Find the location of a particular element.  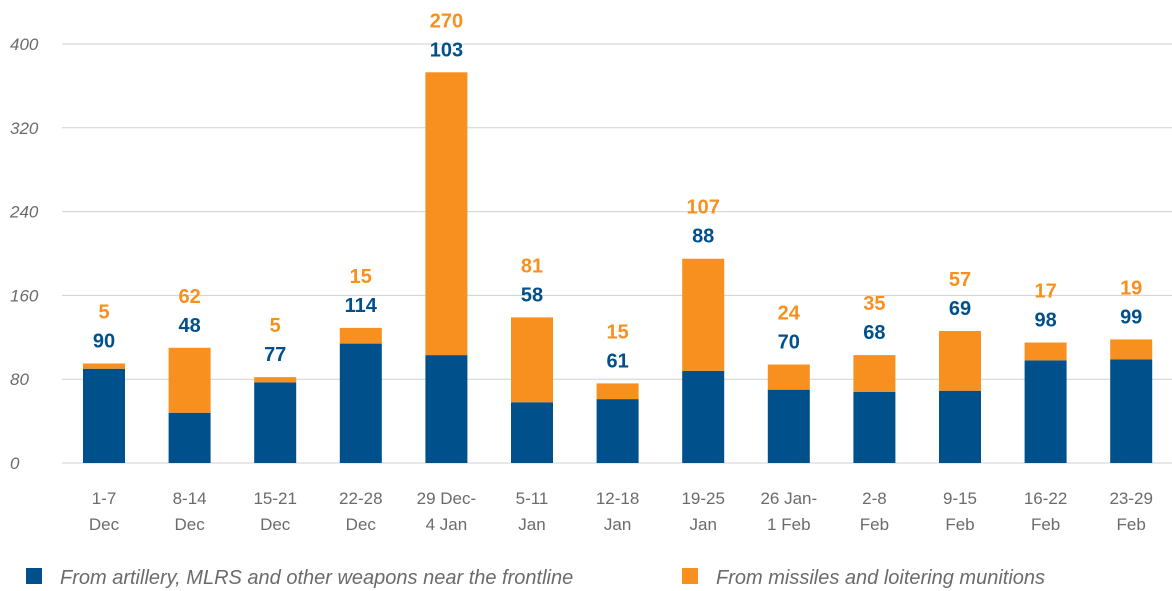

y-tick-label: 160 is located at coordinates (24, 295).